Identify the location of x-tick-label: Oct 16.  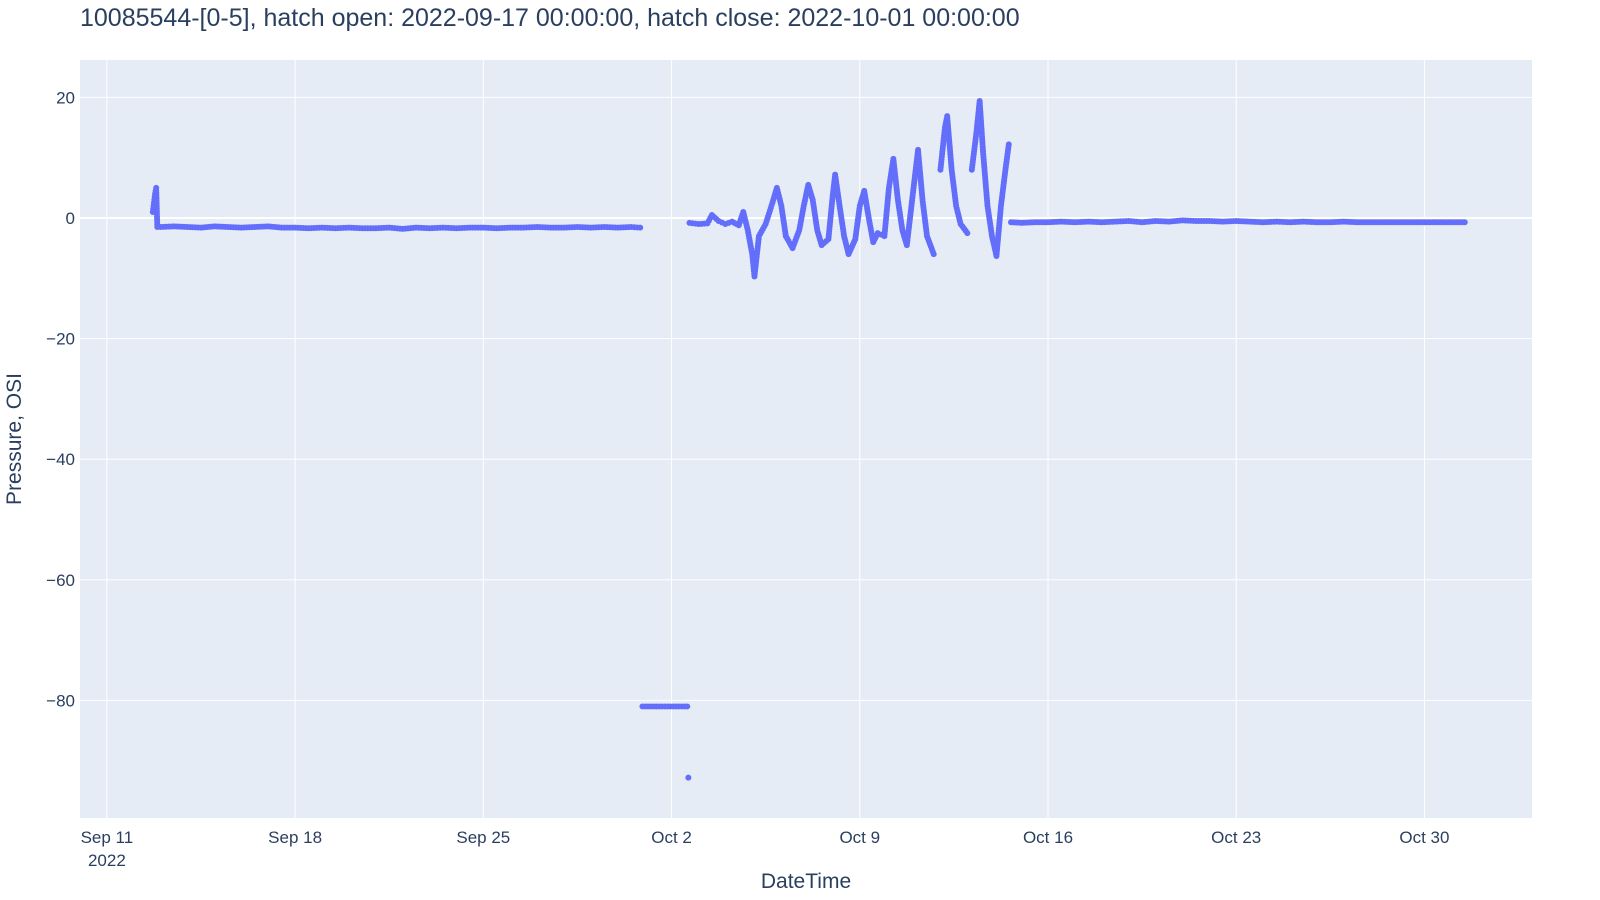
(1048, 837).